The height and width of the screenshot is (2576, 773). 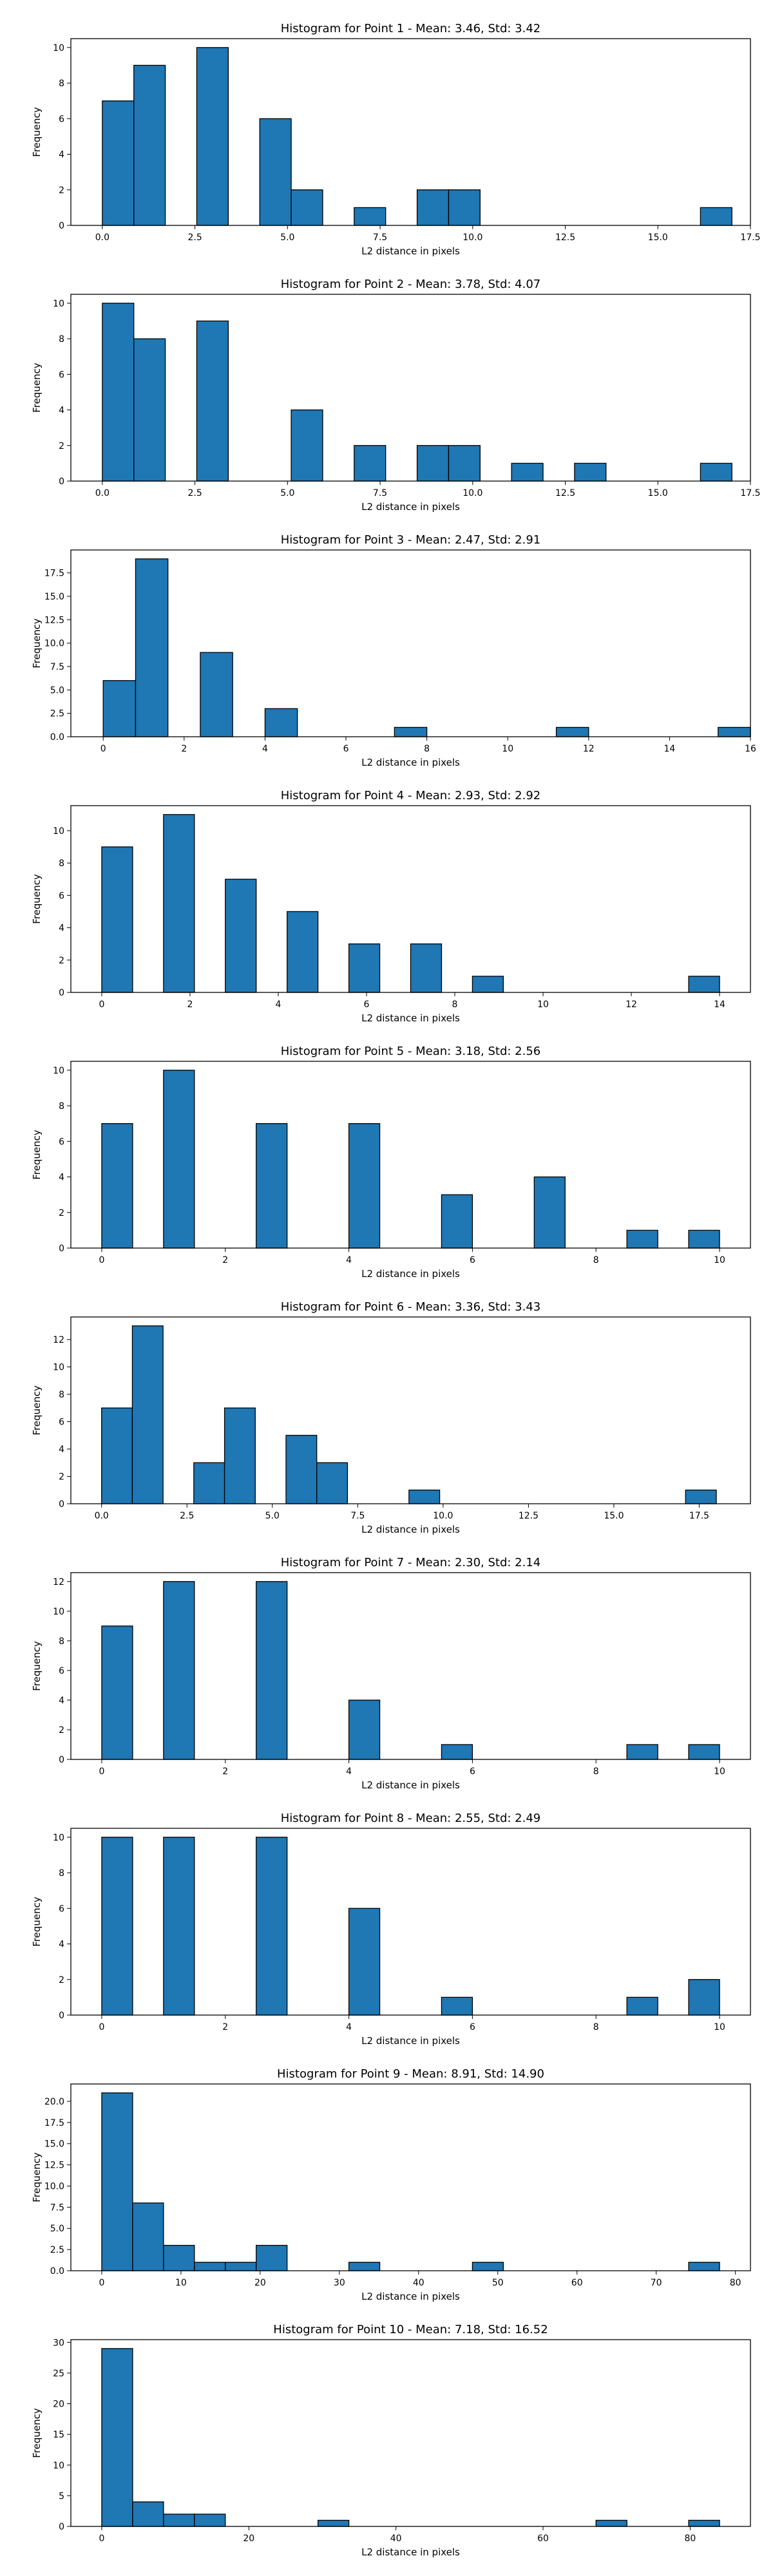 I want to click on y-tick-label: 25, so click(x=58, y=2374).